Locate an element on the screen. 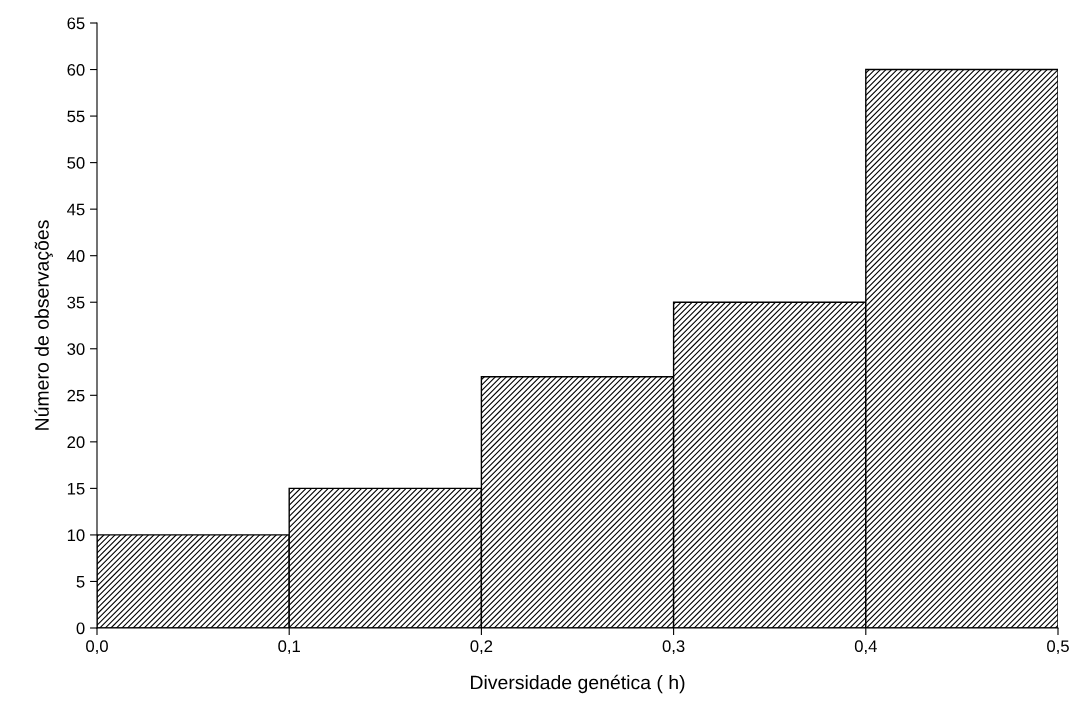  y-tick-label: 35 is located at coordinates (76, 302).